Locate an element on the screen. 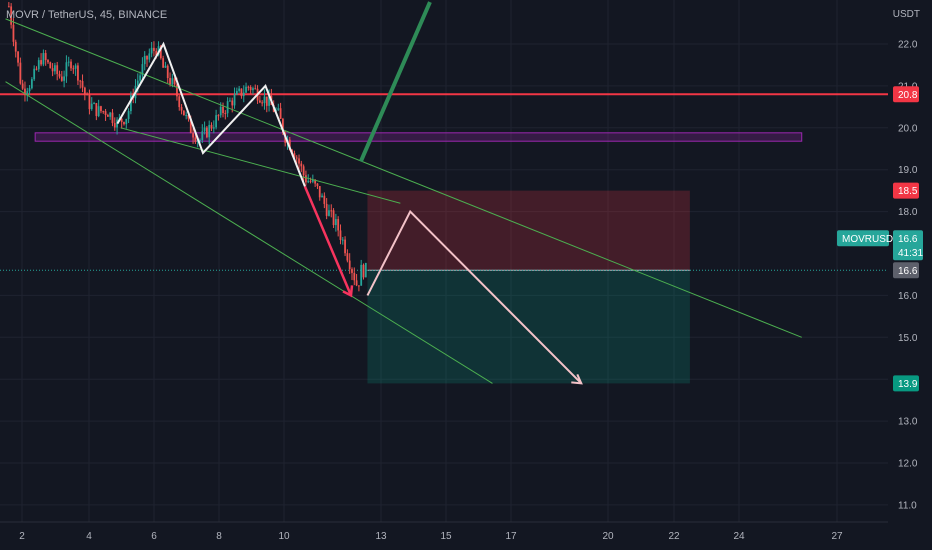 This screenshot has width=932, height=550. x-tick-label: 17 is located at coordinates (511, 536).